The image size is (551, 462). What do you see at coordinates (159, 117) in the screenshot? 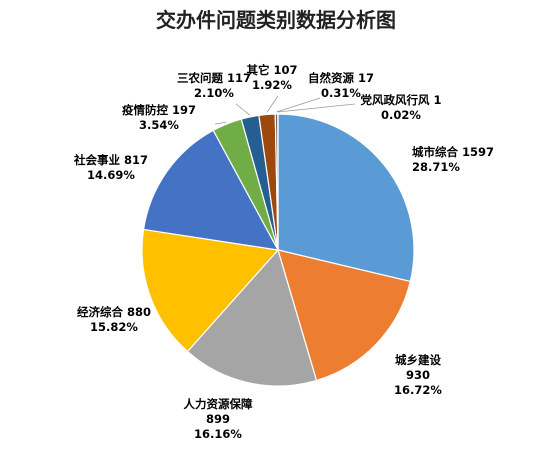
I see `data-label-6: 疫情防控 197 3.54%` at bounding box center [159, 117].